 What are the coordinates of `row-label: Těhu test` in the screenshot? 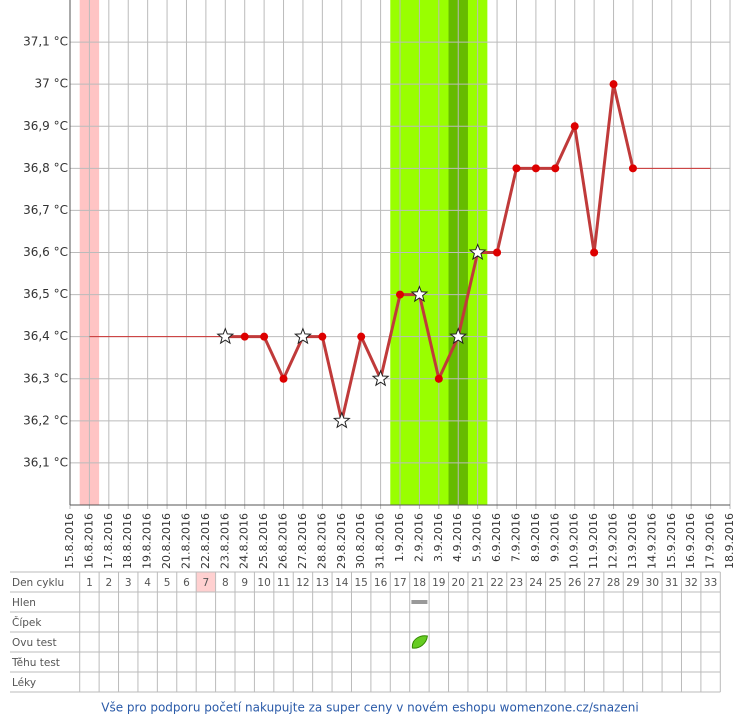 It's located at (35, 663).